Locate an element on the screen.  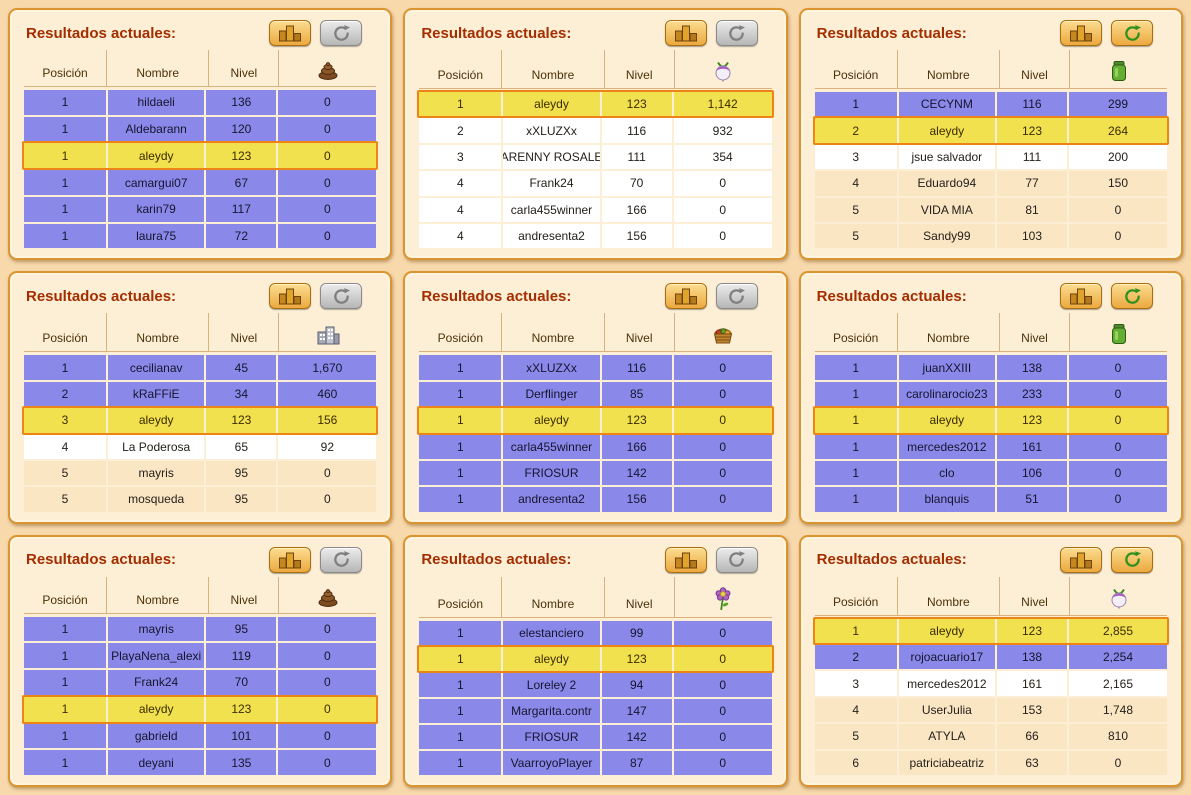
table-row: 1 elestanciero 99 0 is located at coordinates (595, 632).